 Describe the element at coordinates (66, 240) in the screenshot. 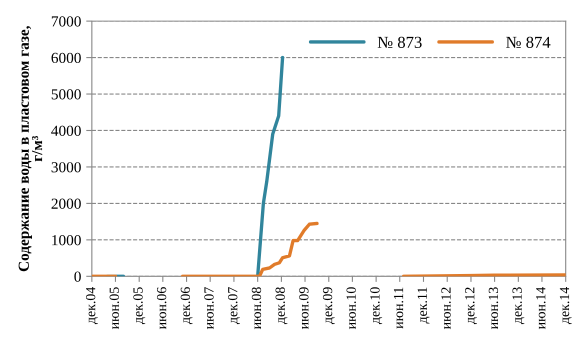

I see `y-tick-label: 1000` at that location.